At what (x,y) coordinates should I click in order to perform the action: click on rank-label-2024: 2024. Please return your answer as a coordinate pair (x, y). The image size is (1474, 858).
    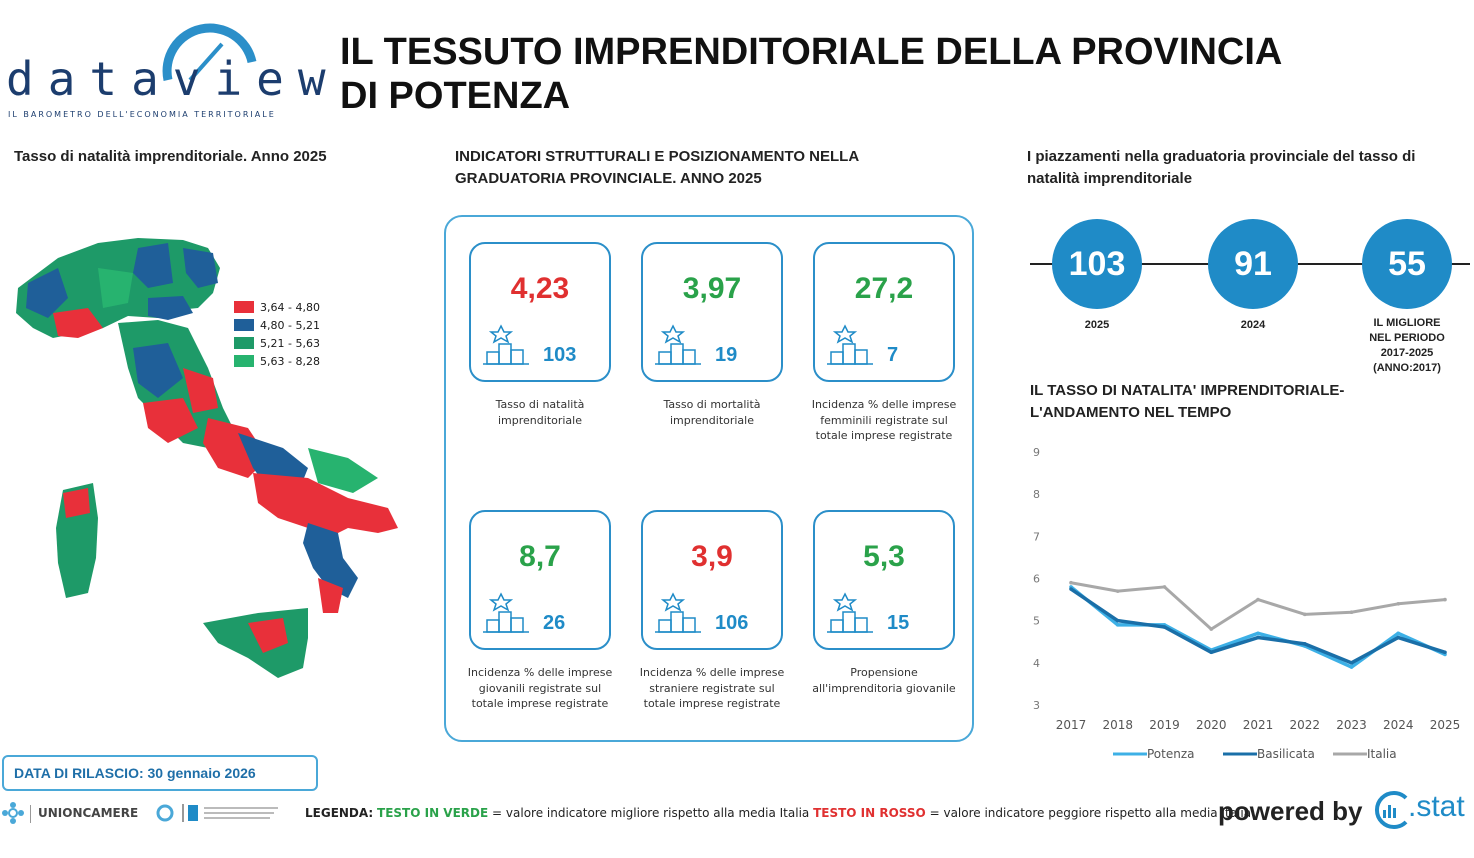
    Looking at the image, I should click on (1253, 325).